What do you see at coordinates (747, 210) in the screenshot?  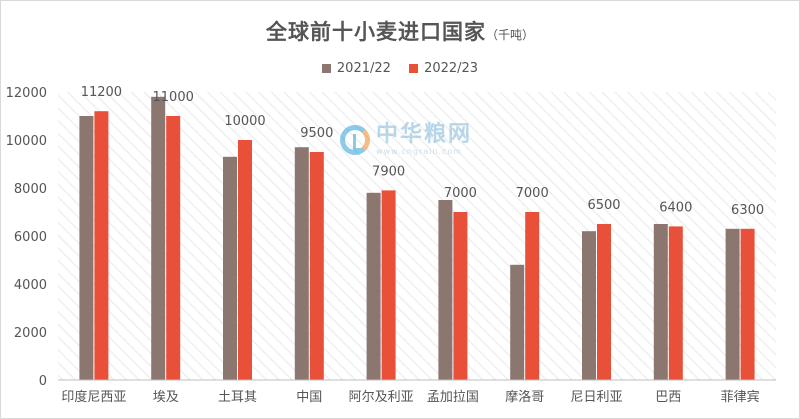 I see `data-label: 6300` at bounding box center [747, 210].